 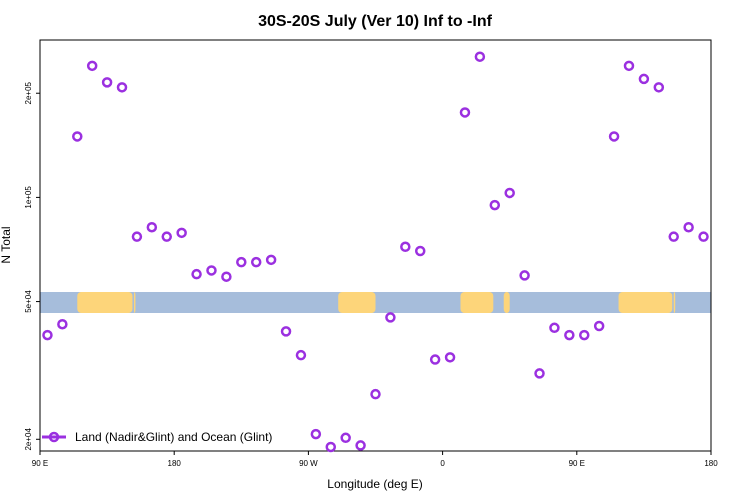 I want to click on x-tick-label: 90 W, so click(x=308, y=463).